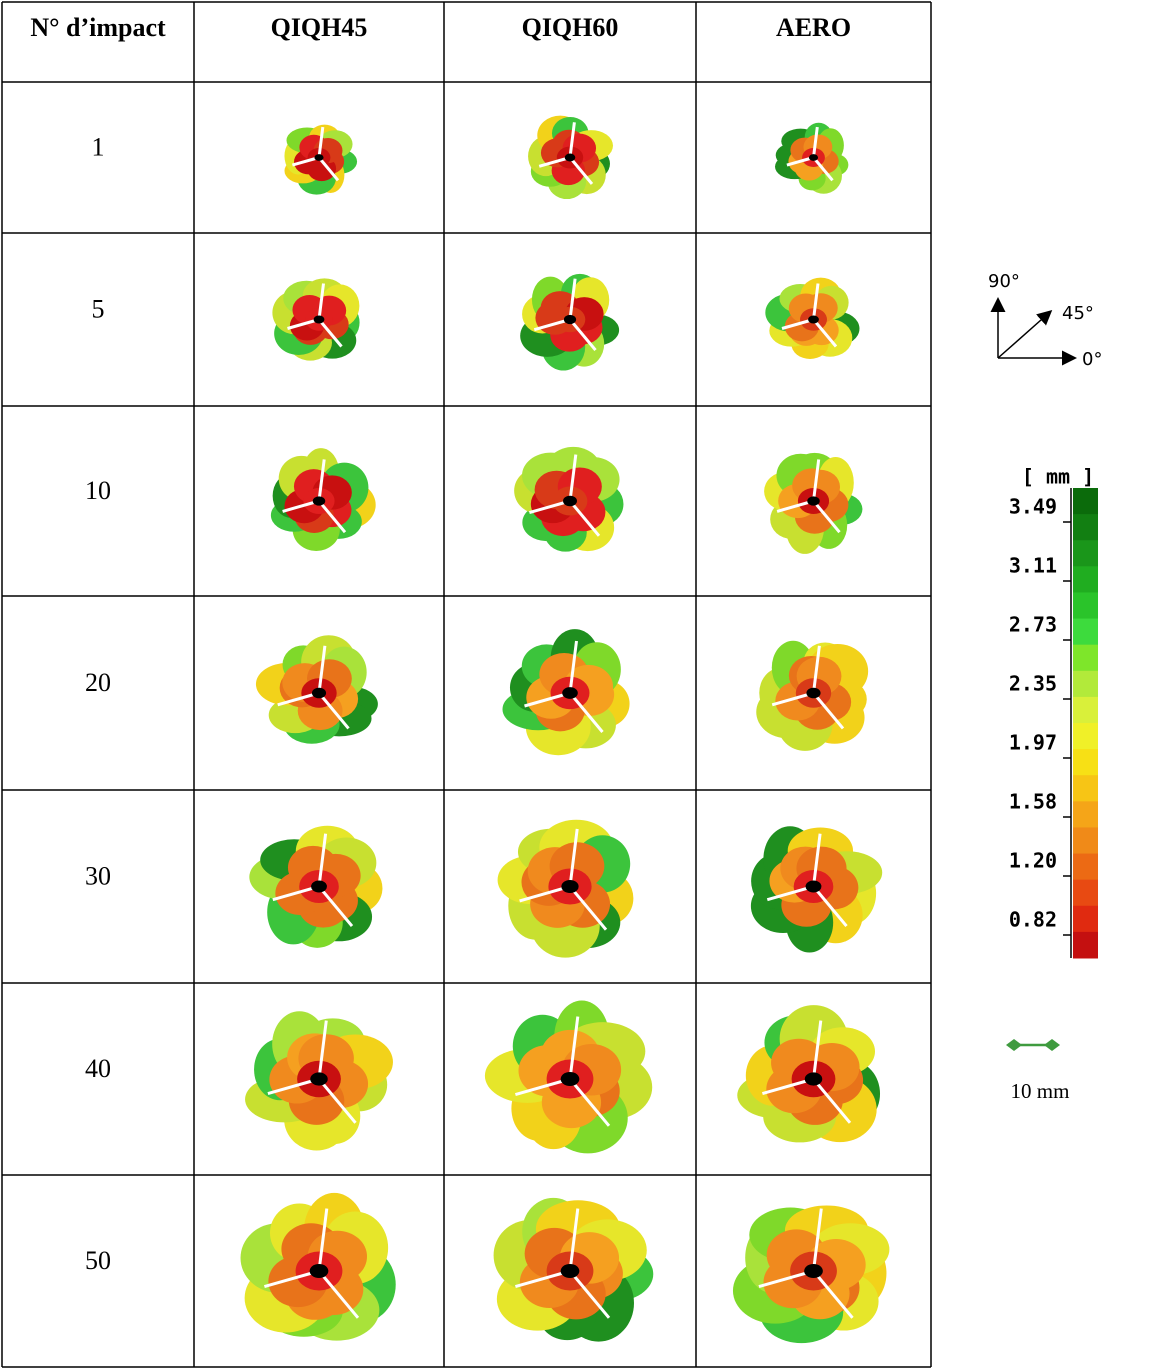  Describe the element at coordinates (1033, 861) in the screenshot. I see `legend-label: 1.20` at that location.